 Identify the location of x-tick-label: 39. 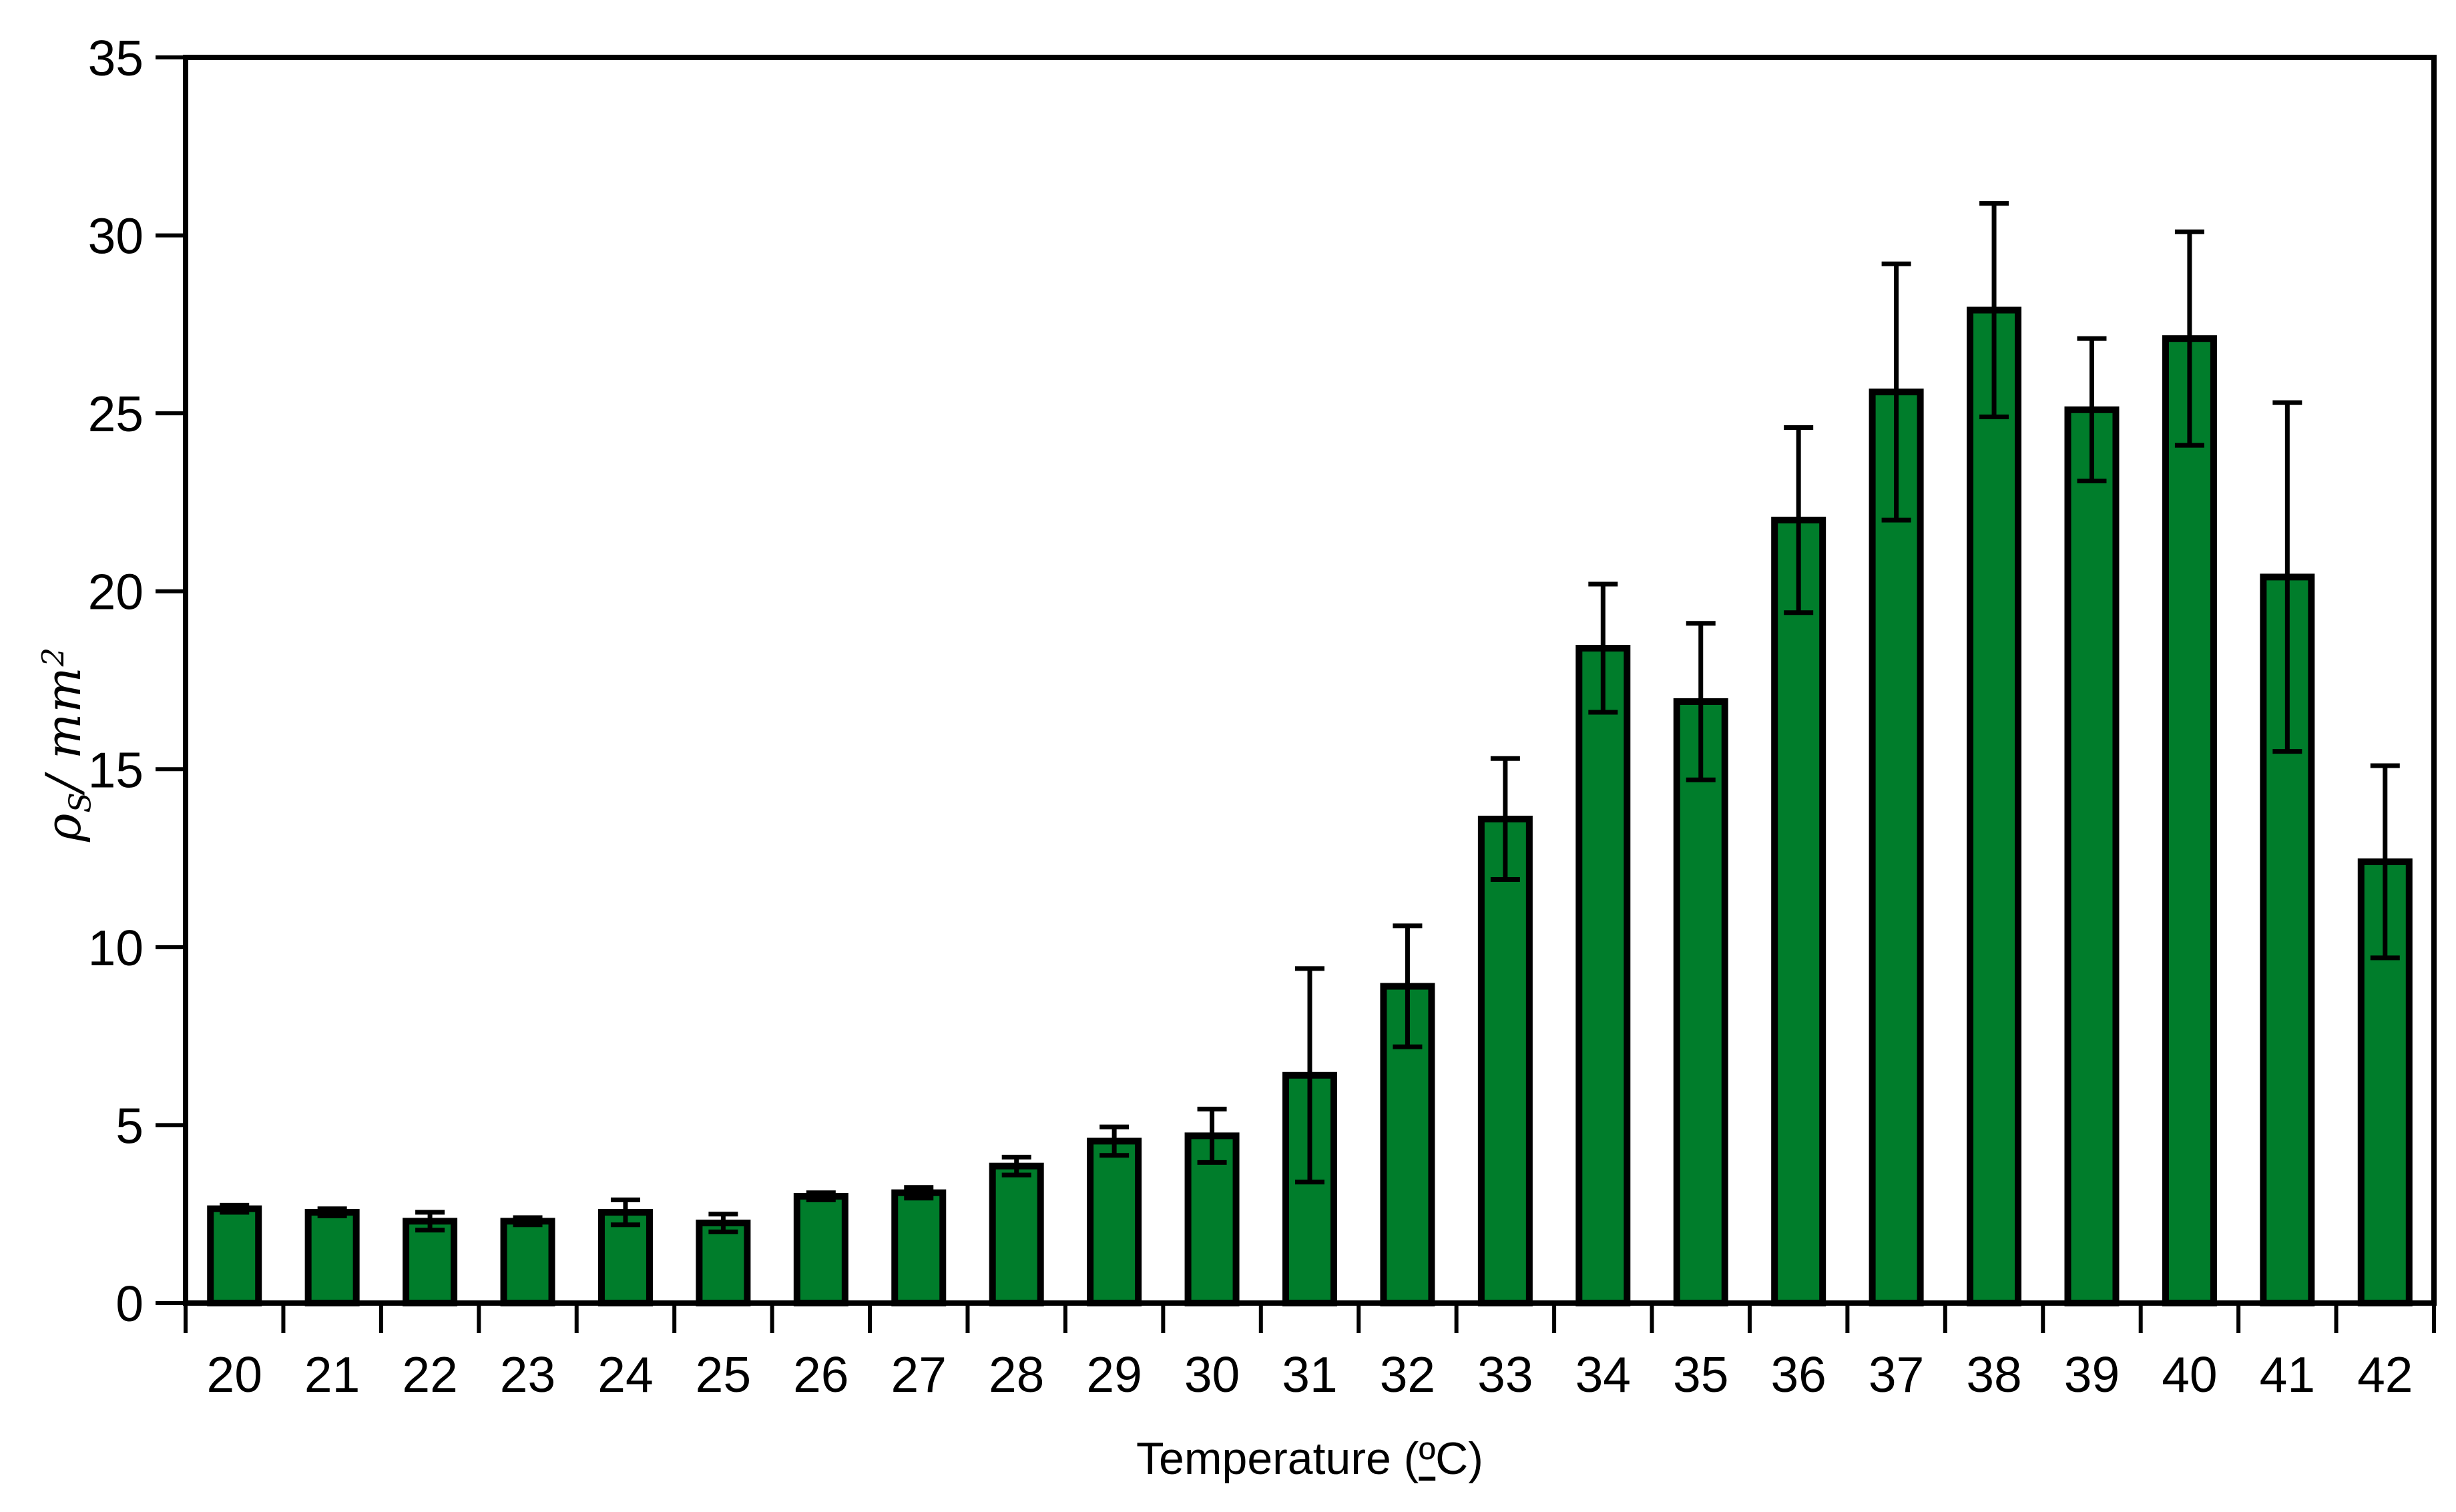
(2092, 1375).